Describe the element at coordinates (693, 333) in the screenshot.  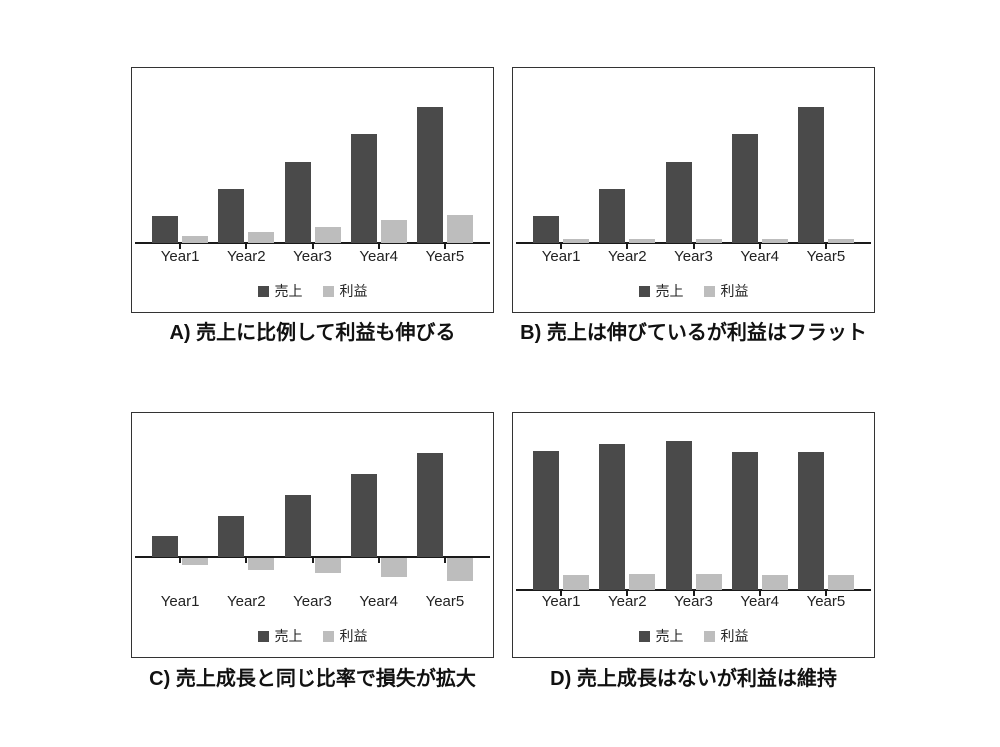
I see `caption-b: B) 売上は伸びているが利益はフラット` at that location.